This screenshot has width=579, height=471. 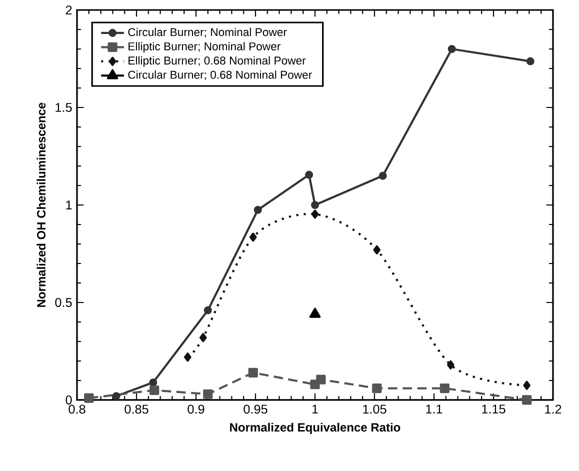 What do you see at coordinates (207, 33) in the screenshot?
I see `legend-label: Circular Burner; Nominal Power` at bounding box center [207, 33].